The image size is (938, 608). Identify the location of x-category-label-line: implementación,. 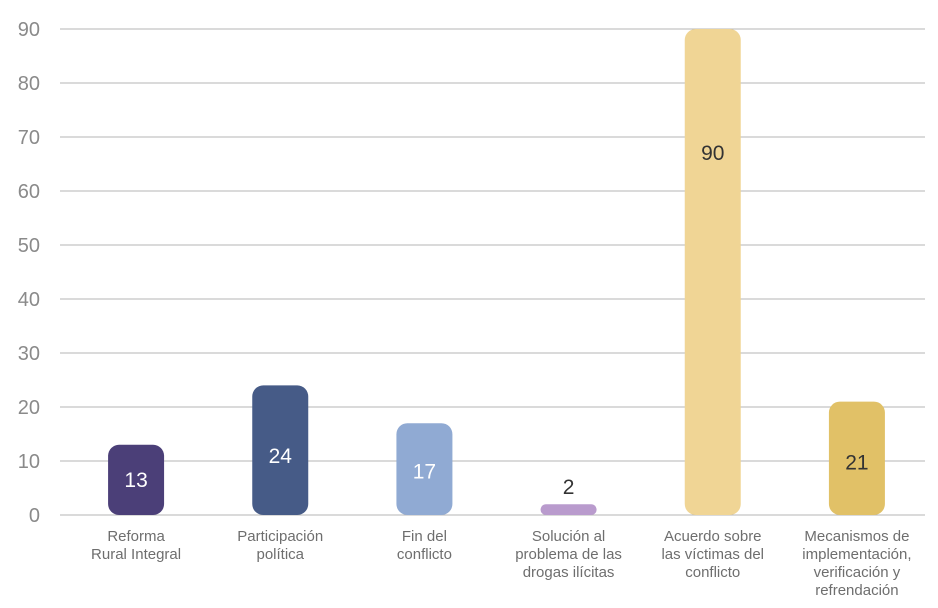
(856, 554).